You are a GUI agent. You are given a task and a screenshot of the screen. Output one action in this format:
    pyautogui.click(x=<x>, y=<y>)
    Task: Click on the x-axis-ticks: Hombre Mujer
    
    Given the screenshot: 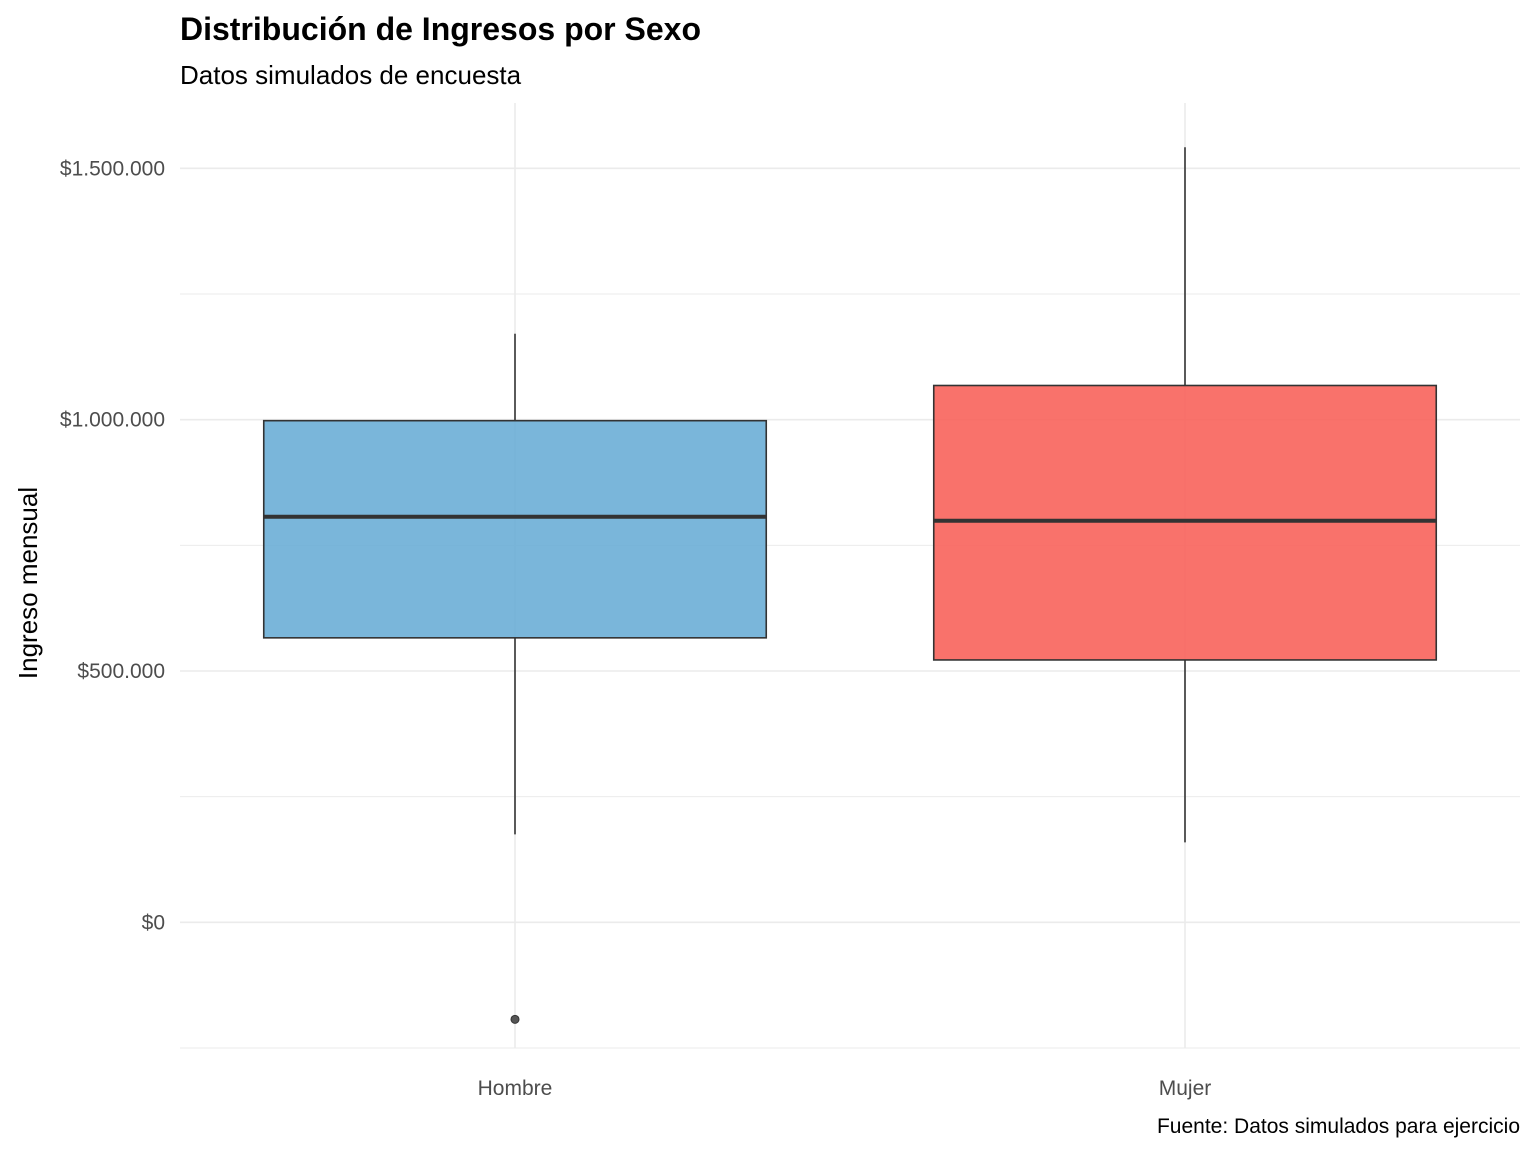 What is the action you would take?
    pyautogui.click(x=845, y=1088)
    